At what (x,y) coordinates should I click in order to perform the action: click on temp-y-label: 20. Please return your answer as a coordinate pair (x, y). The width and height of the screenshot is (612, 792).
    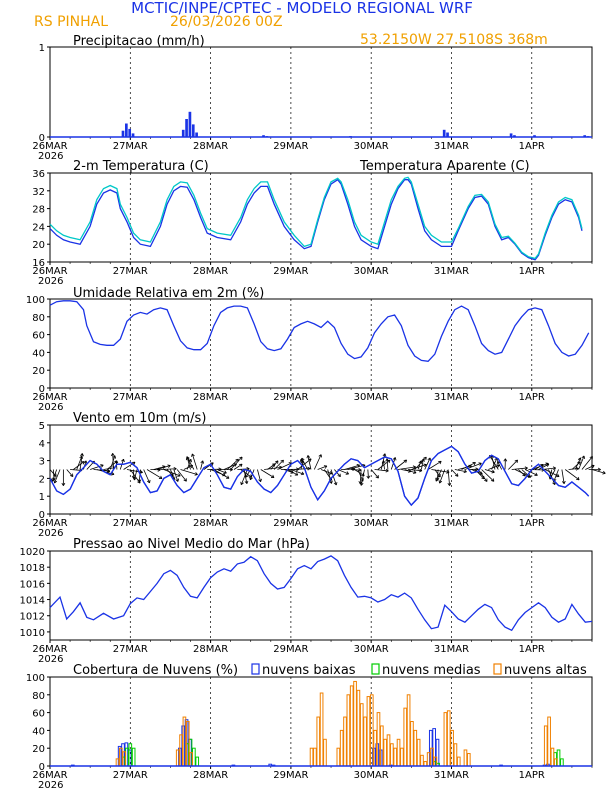
    Looking at the image, I should click on (38, 245).